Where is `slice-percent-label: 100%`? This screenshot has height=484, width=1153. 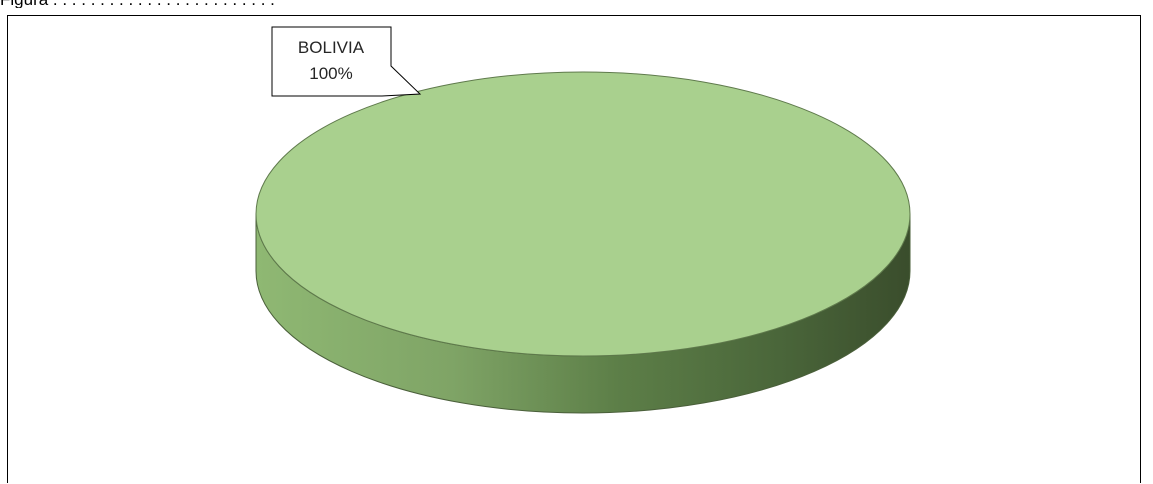
slice-percent-label: 100% is located at coordinates (330, 73).